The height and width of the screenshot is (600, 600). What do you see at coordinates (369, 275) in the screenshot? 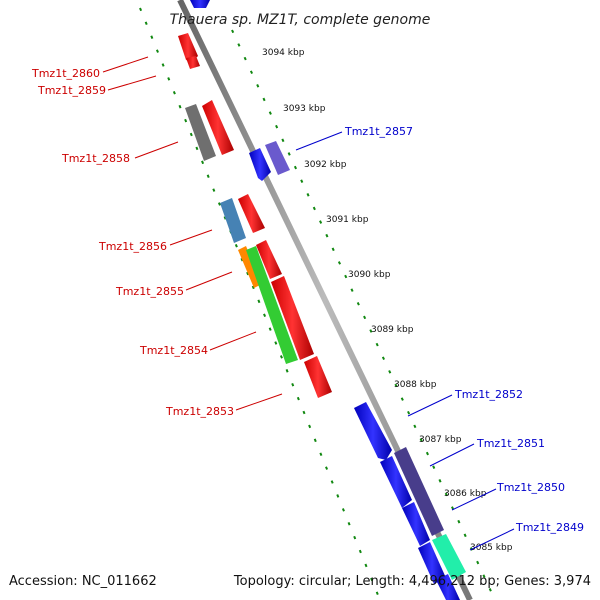
I see `kbp-label: 3090 kbp` at bounding box center [369, 275].